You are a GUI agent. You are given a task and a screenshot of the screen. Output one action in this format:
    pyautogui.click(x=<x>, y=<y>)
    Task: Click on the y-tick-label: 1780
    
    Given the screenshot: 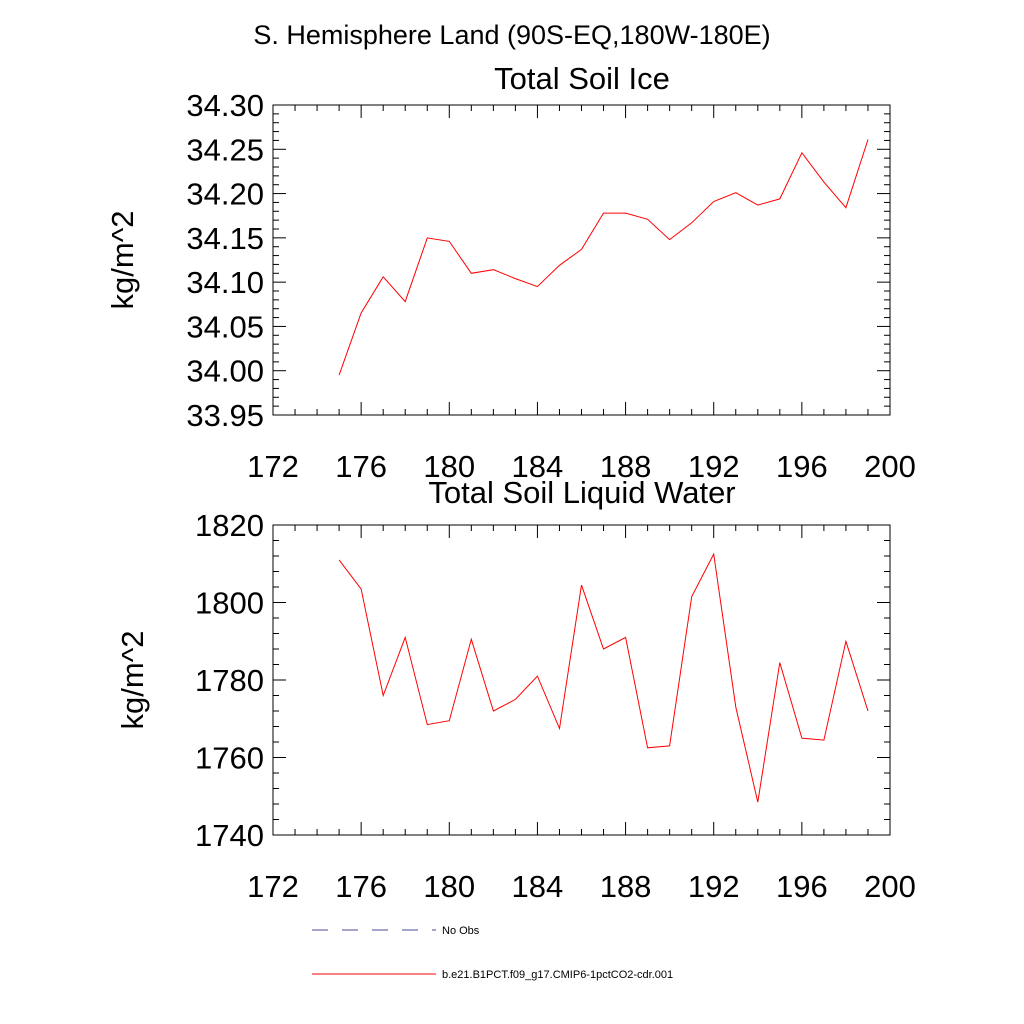 What is the action you would take?
    pyautogui.click(x=229, y=680)
    